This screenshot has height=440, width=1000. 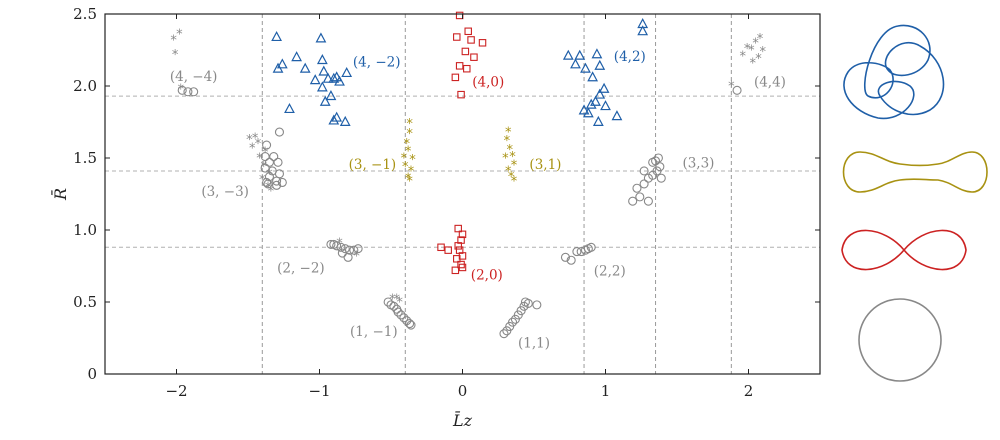 What do you see at coordinates (59, 194) in the screenshot?
I see `y-axis-label: R̄` at bounding box center [59, 194].